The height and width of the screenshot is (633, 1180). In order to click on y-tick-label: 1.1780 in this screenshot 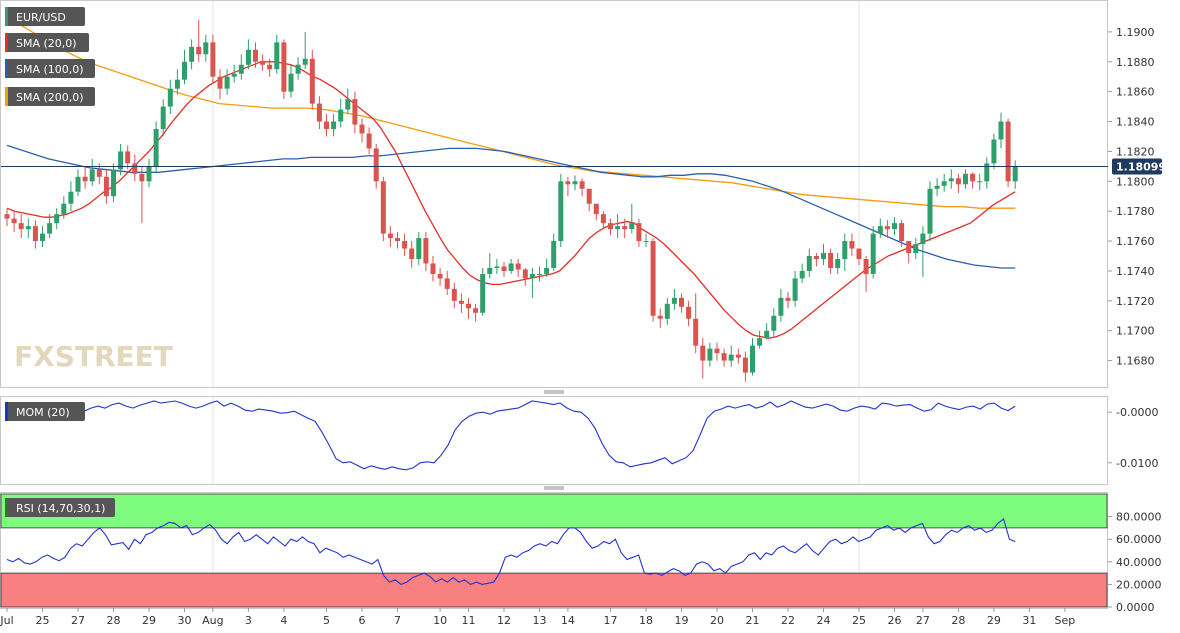, I will do `click(1135, 211)`.